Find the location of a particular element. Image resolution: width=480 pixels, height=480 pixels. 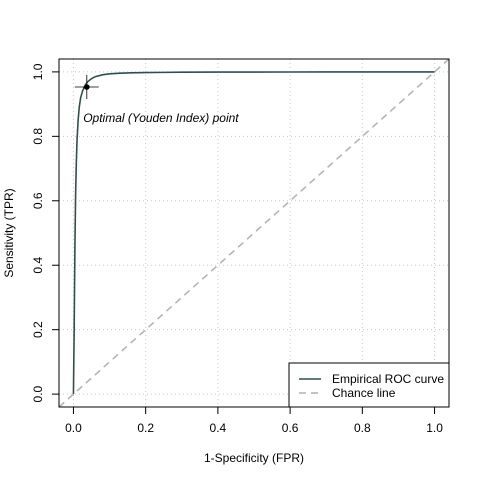

x-tick-label-5: 1.0 is located at coordinates (434, 428).